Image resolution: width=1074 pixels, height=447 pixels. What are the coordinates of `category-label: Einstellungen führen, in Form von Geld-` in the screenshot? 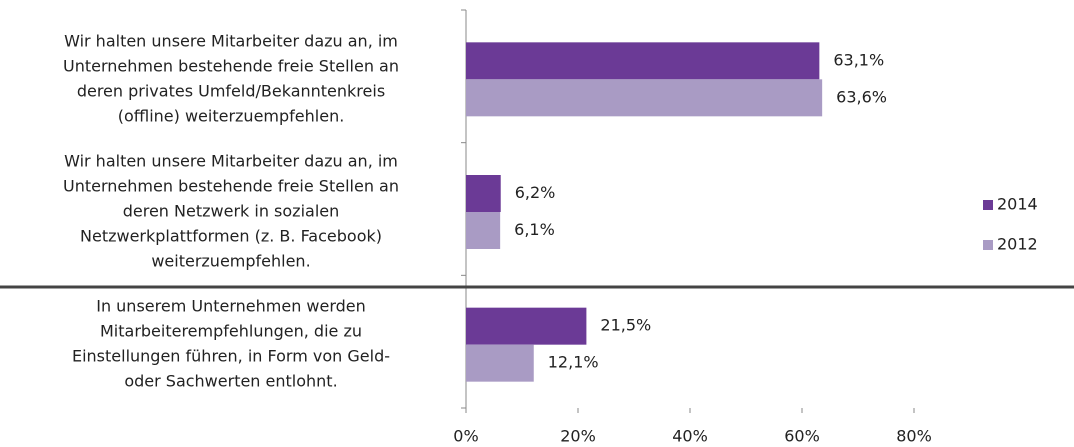 It's located at (231, 356).